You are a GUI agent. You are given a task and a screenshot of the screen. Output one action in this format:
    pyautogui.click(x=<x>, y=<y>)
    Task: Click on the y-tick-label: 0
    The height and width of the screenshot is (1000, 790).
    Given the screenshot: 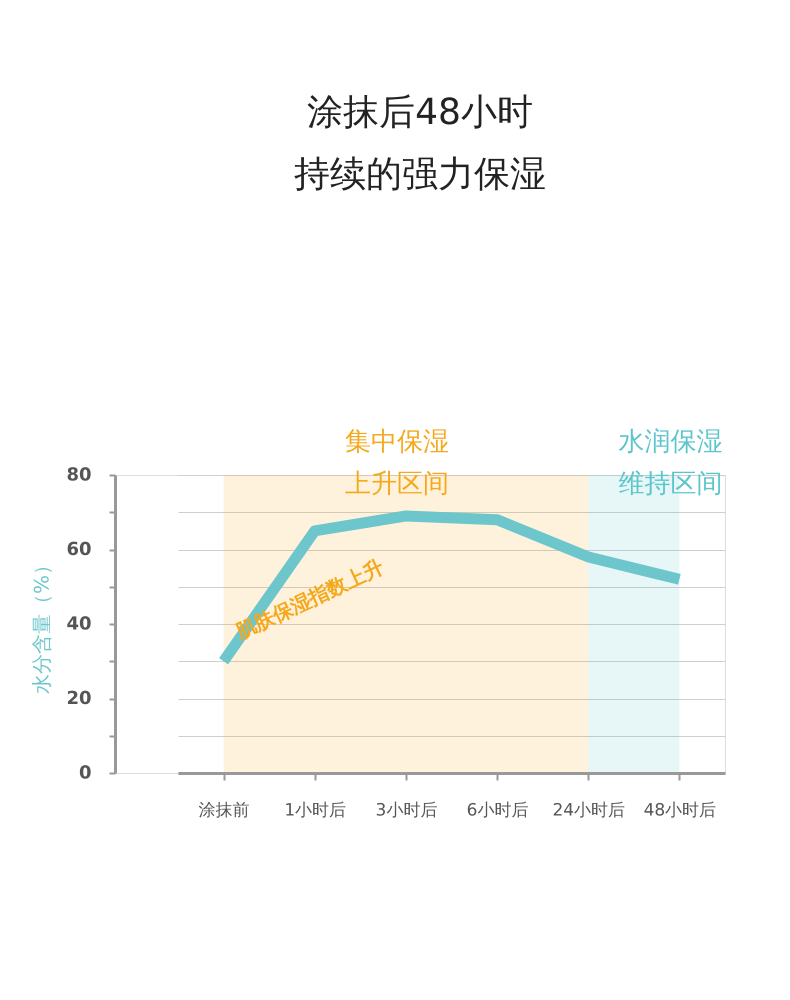 What is the action you would take?
    pyautogui.click(x=85, y=773)
    